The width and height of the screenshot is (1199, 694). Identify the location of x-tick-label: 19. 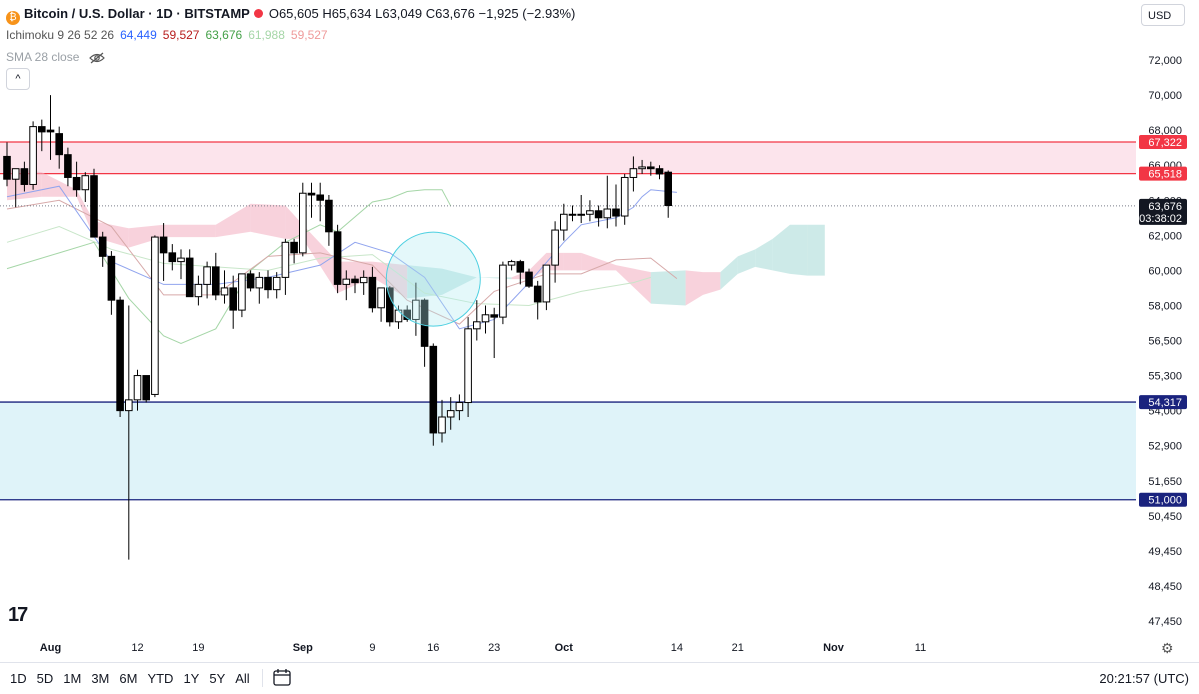
(198, 648).